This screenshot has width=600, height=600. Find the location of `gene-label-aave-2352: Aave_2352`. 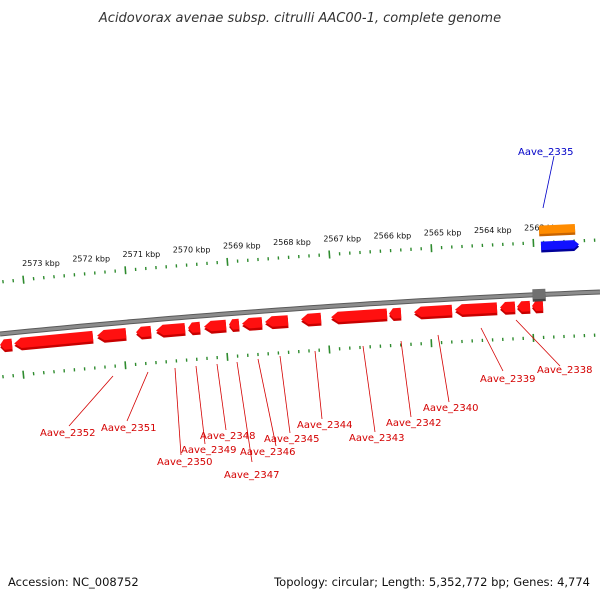

gene-label-aave-2352: Aave_2352 is located at coordinates (68, 433).